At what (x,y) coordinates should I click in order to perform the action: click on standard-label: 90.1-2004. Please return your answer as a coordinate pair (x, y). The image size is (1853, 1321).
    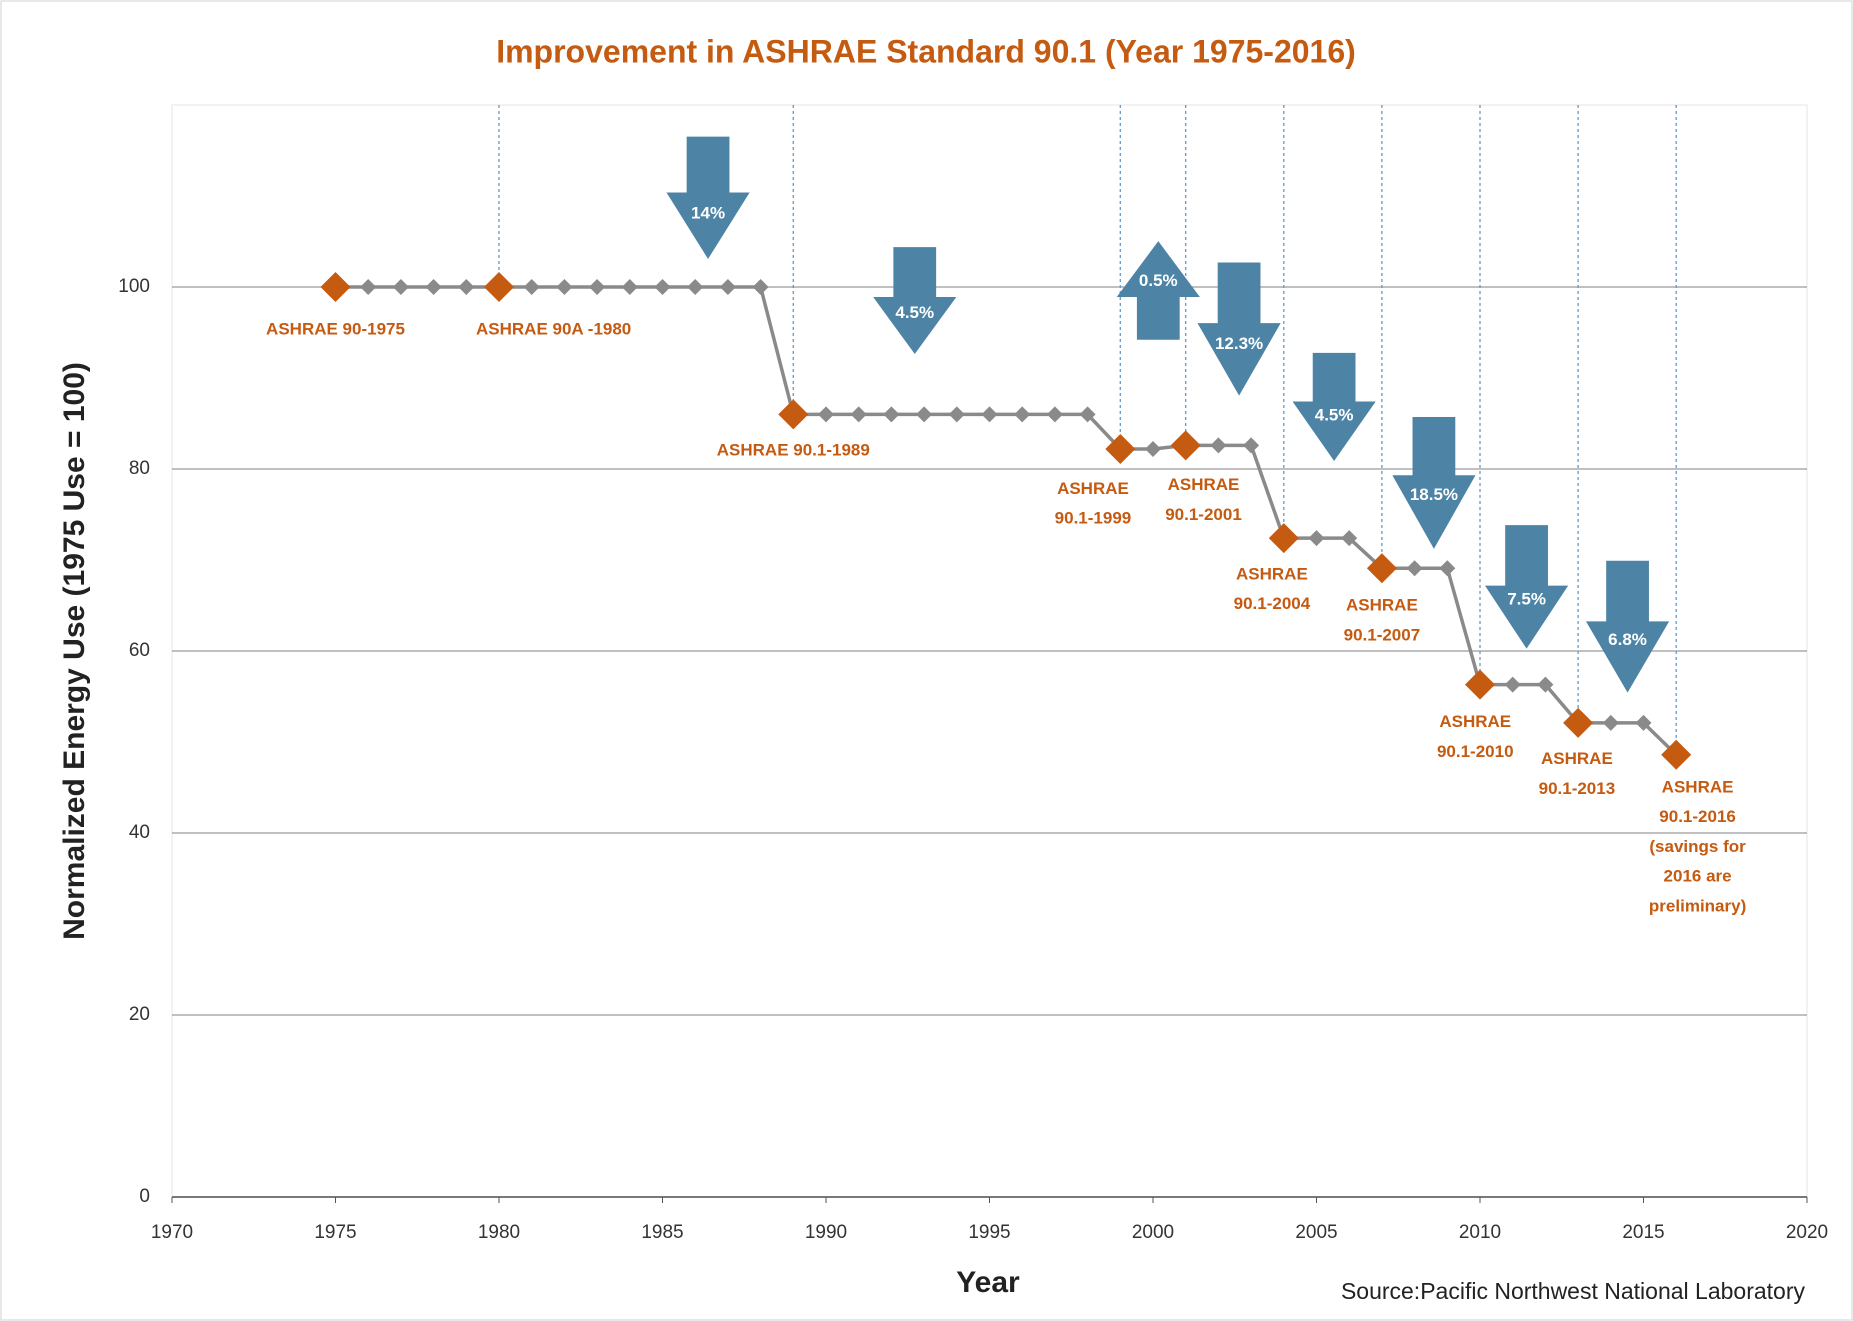
    Looking at the image, I should click on (1272, 603).